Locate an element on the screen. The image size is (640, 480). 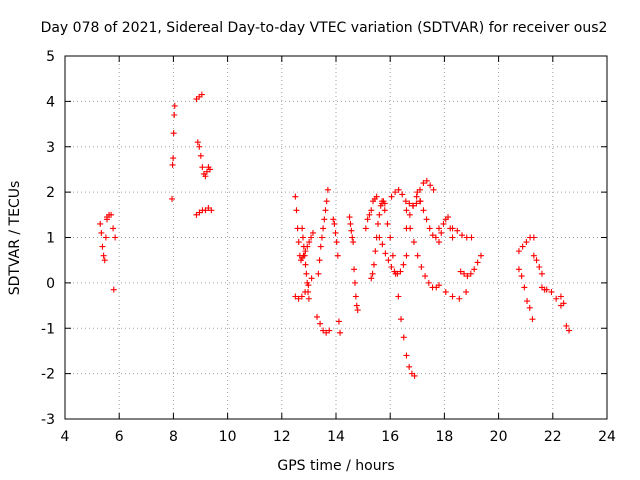
x-tick-label: 18 is located at coordinates (444, 437).